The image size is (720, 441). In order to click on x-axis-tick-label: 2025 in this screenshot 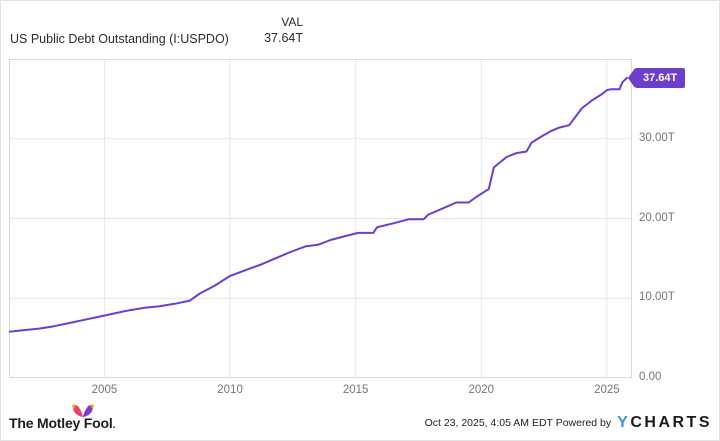, I will do `click(607, 390)`.